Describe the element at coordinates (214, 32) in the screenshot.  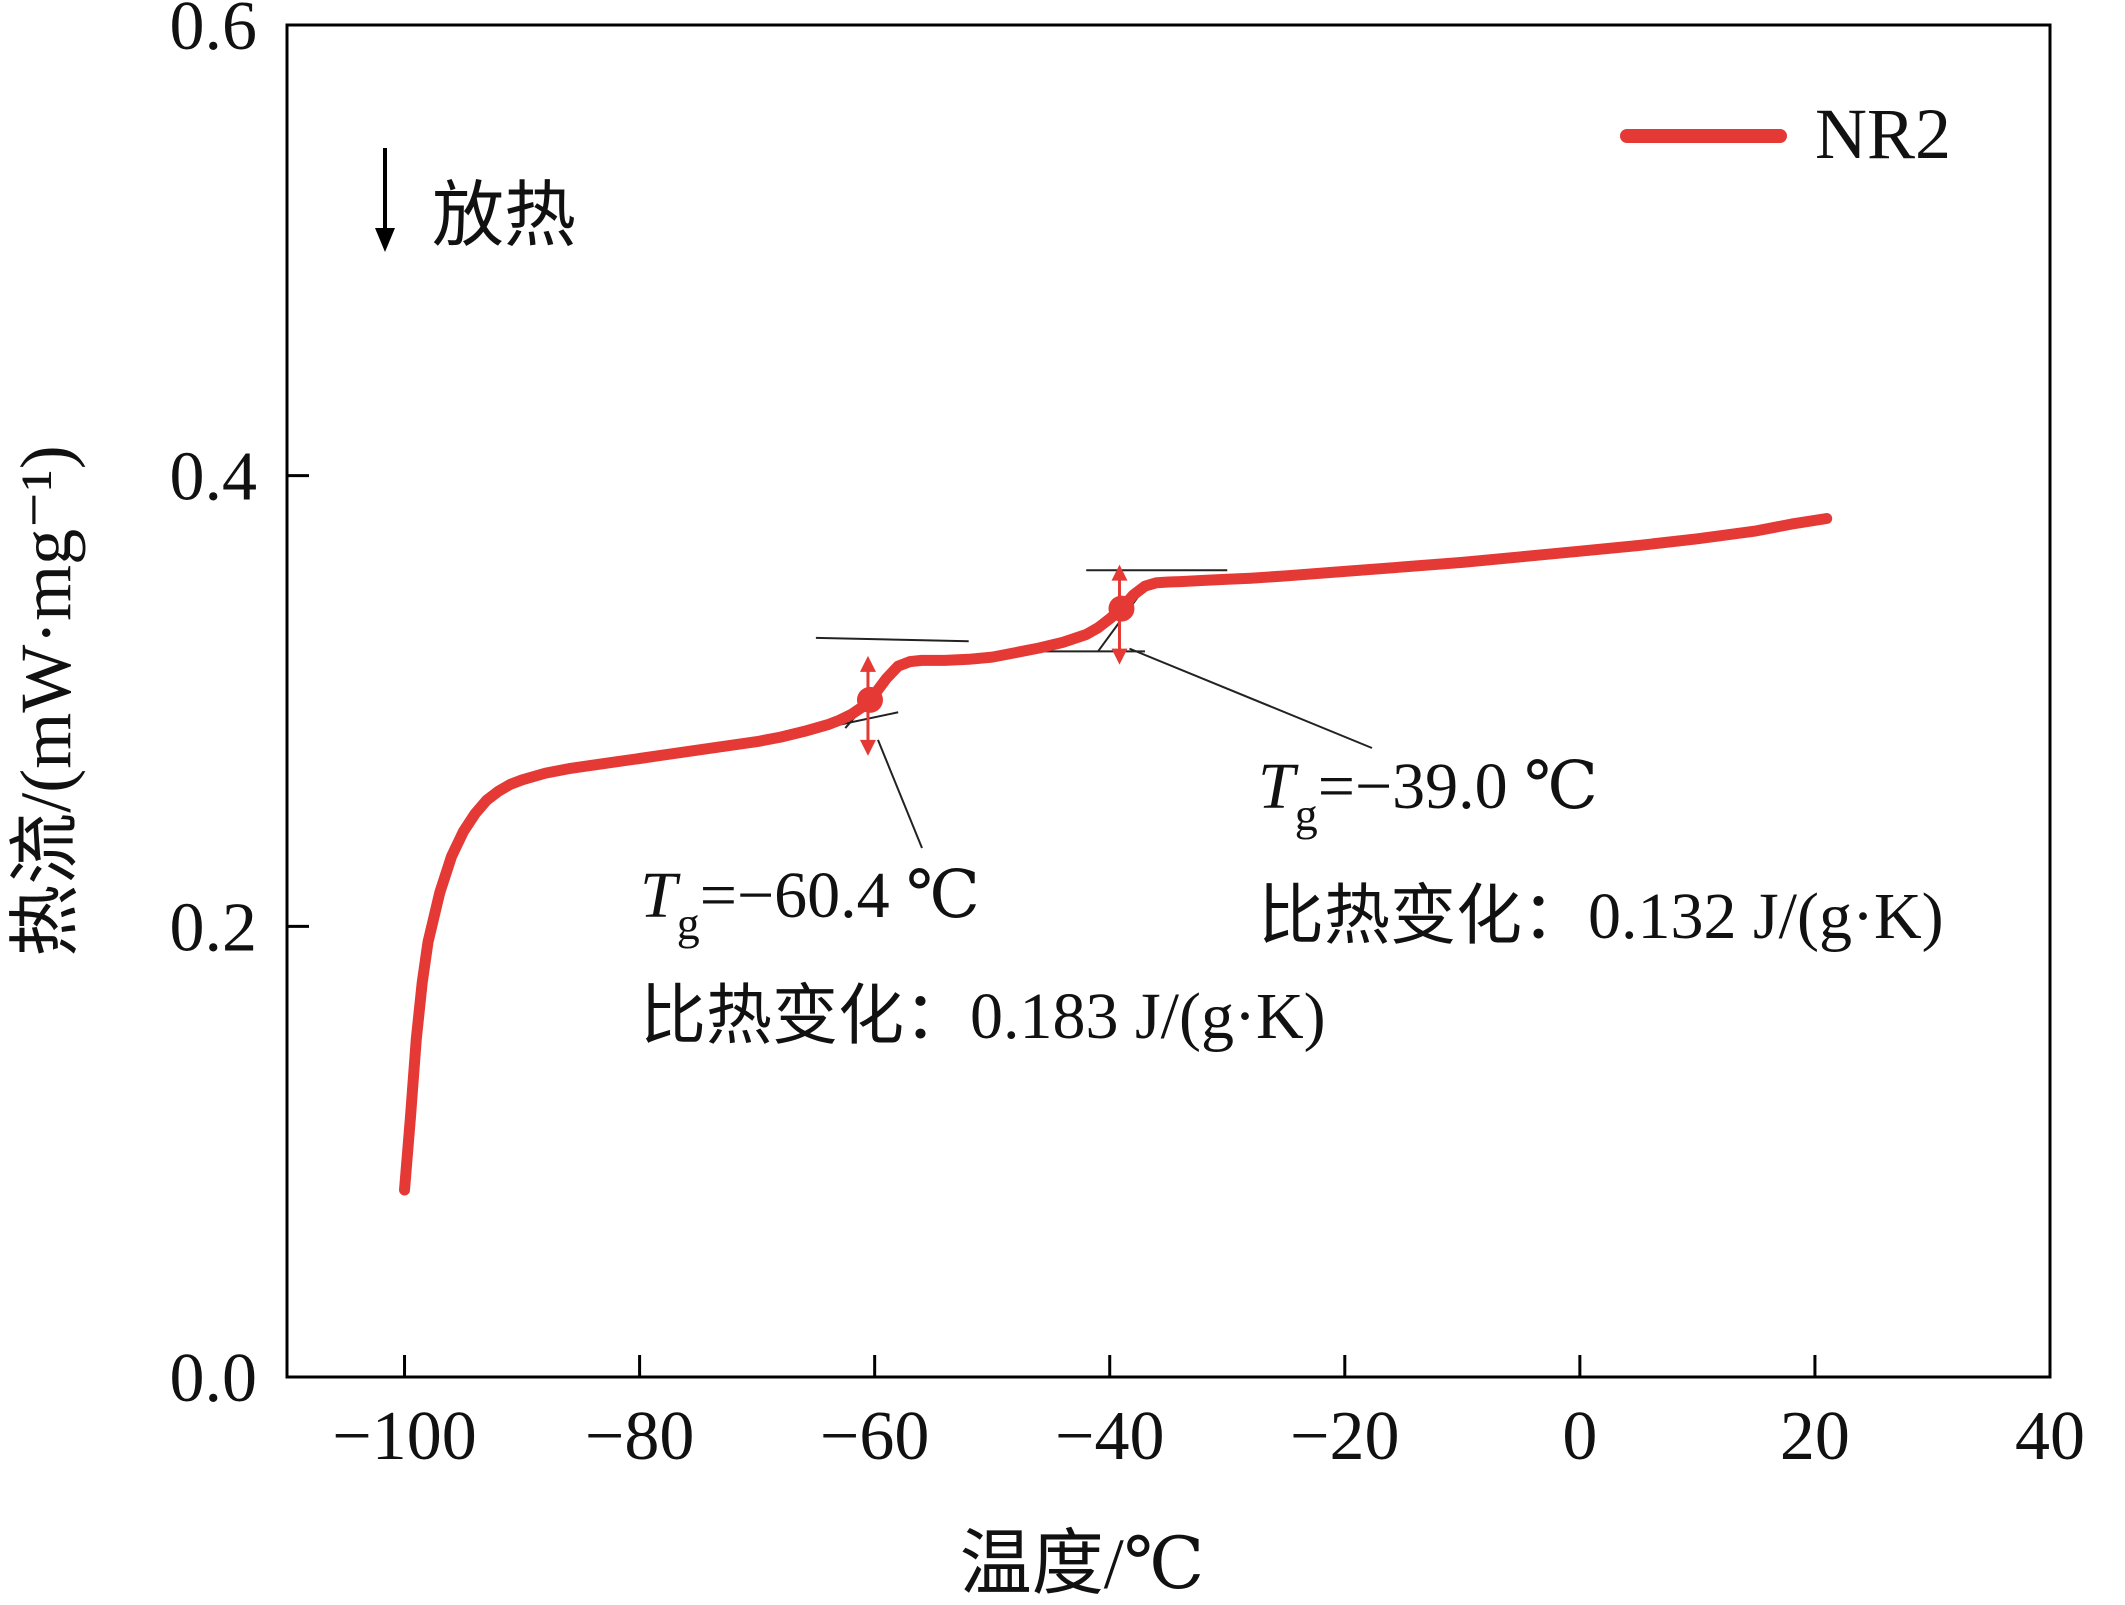
I see `y-tick-label: 0.6` at that location.